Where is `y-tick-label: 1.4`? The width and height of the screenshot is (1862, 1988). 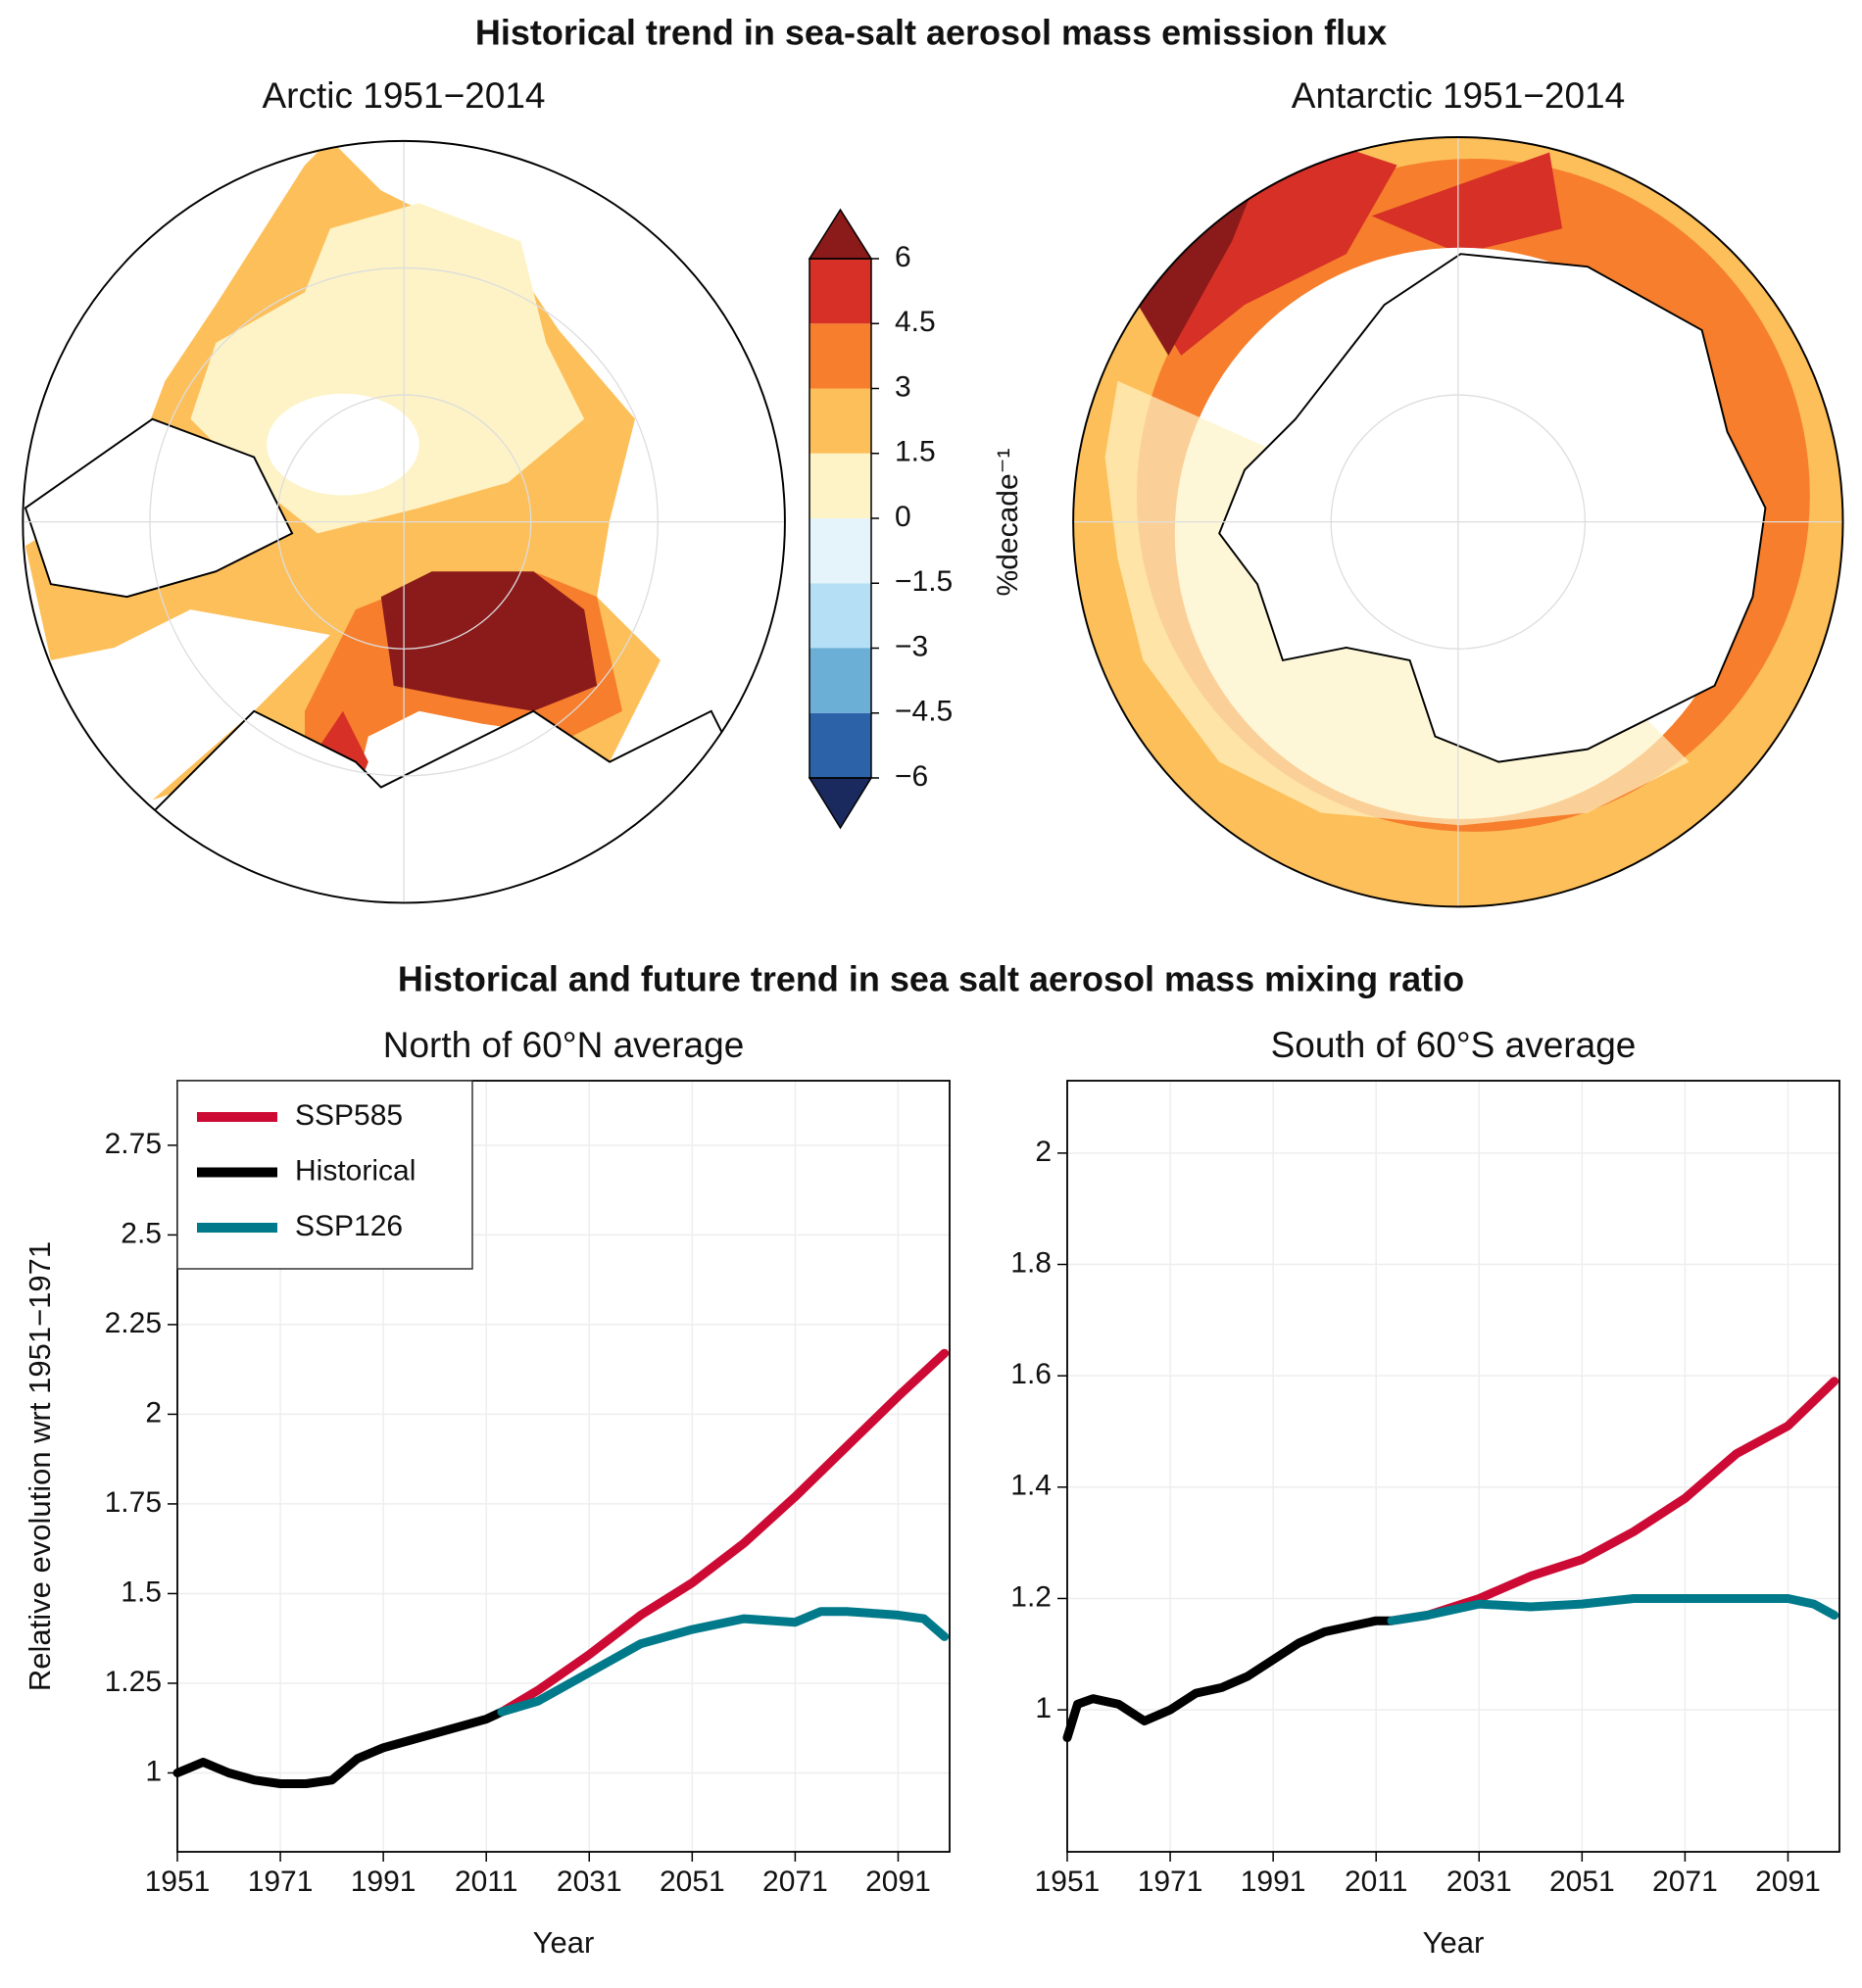 y-tick-label: 1.4 is located at coordinates (1031, 1486).